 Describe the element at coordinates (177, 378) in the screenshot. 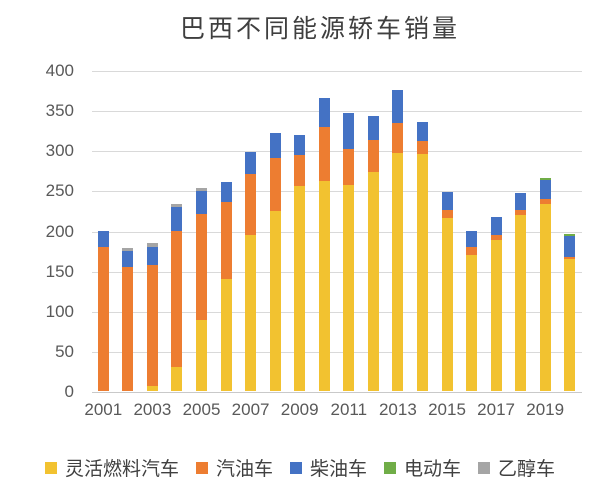

I see `bar-segment-2004-灵活燃料汽车` at that location.